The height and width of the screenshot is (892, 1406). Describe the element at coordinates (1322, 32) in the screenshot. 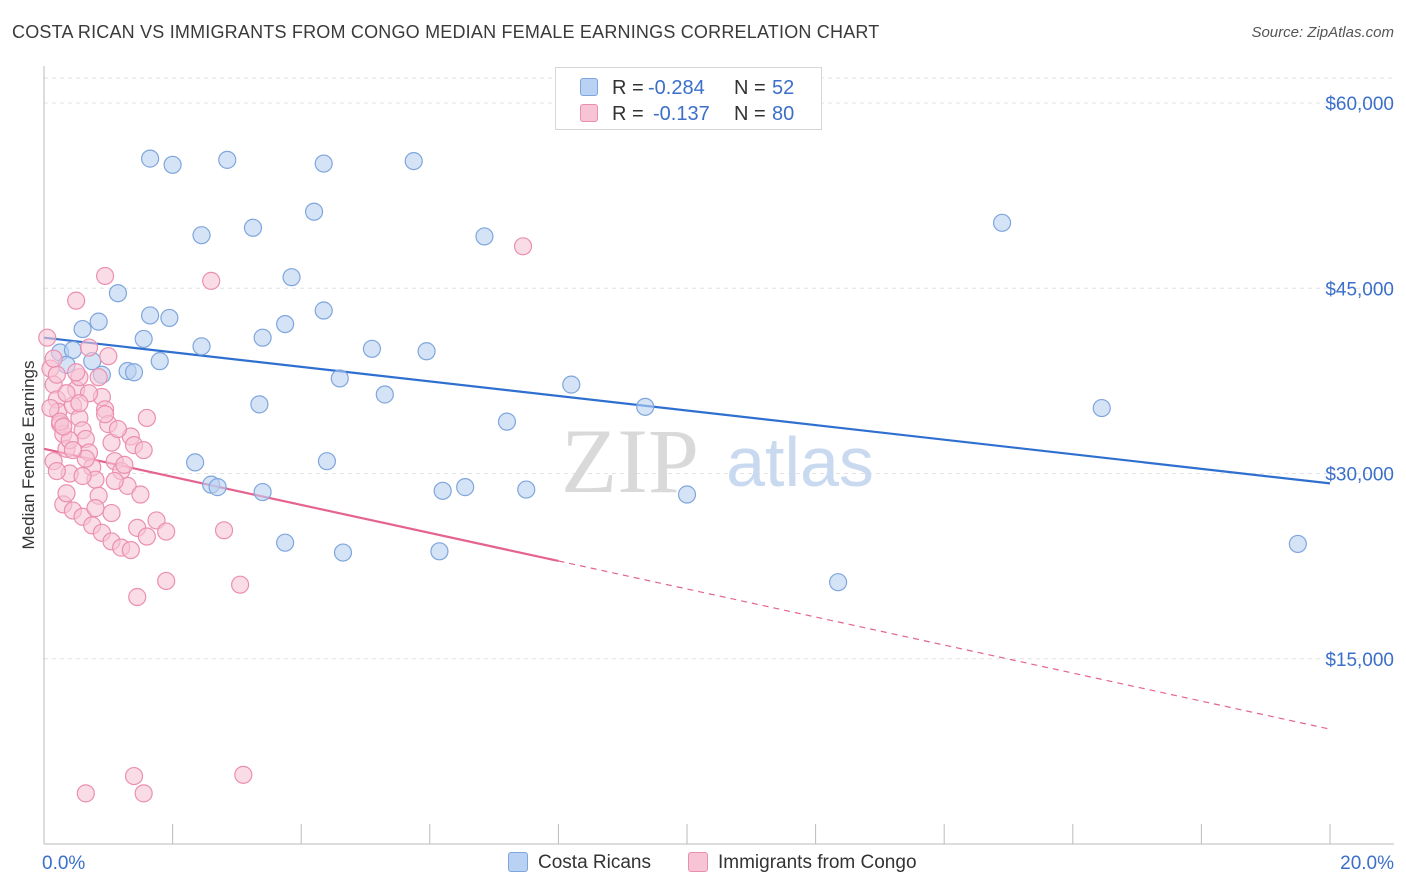

I see `source-label: Source: ZipAtlas.com` at that location.